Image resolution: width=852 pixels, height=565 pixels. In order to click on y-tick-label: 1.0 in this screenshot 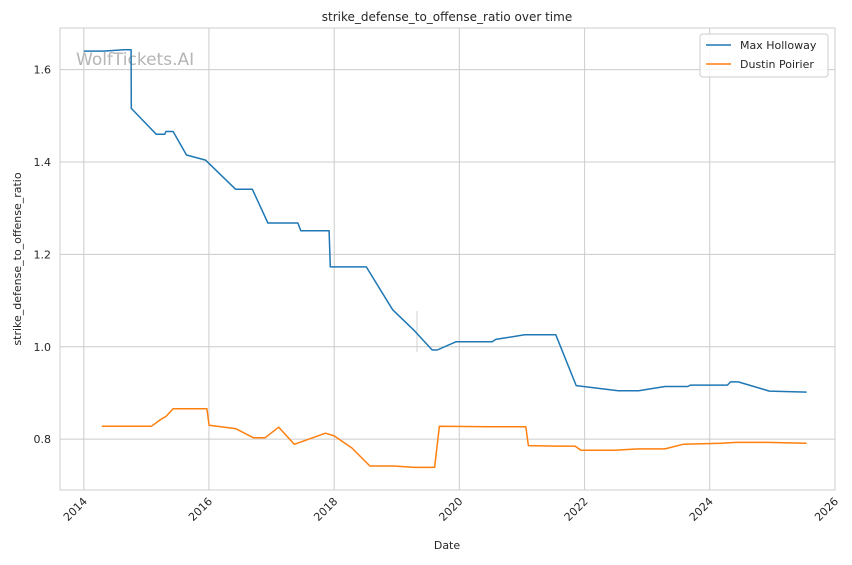, I will do `click(43, 347)`.